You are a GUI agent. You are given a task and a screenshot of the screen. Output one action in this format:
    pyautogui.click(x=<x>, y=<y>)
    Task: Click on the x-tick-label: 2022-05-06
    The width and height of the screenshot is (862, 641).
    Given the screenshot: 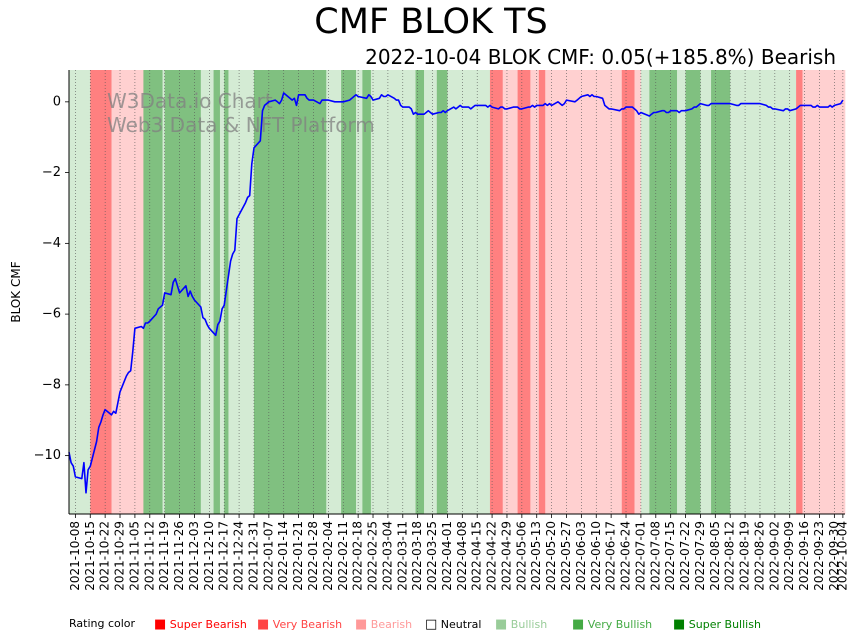 What is the action you would take?
    pyautogui.click(x=521, y=556)
    